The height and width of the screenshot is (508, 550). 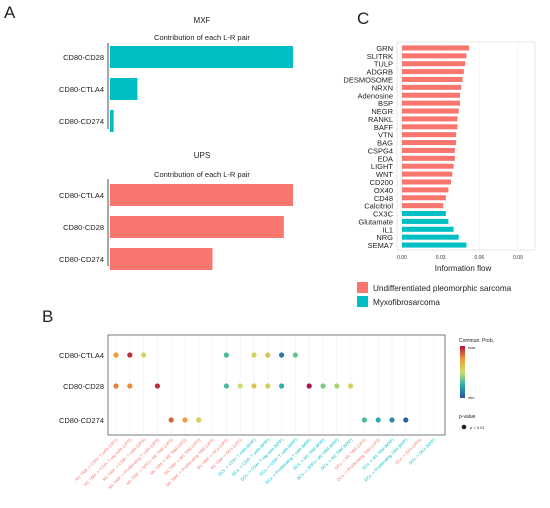 What do you see at coordinates (202, 155) in the screenshot?
I see `ups-title: UPS` at bounding box center [202, 155].